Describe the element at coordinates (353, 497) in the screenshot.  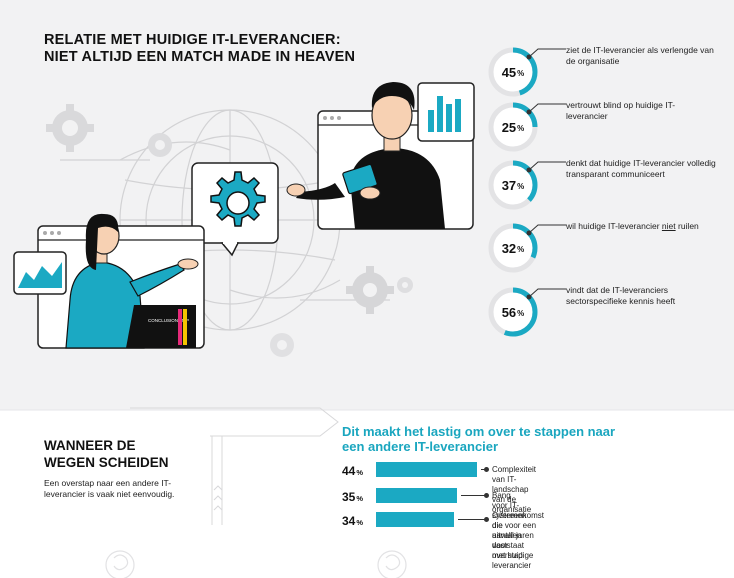
I see `bar-value: 35%` at that location.